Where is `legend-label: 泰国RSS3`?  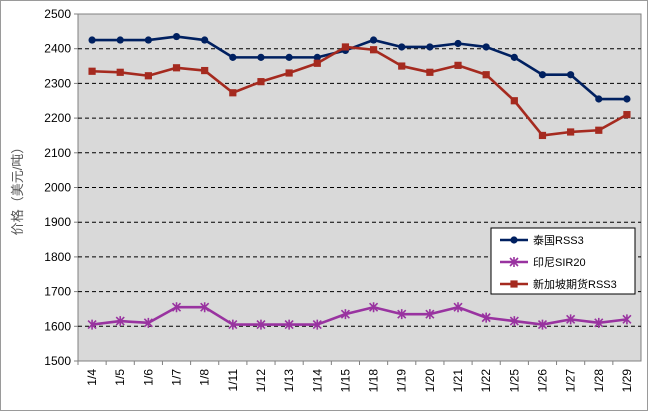 legend-label: 泰国RSS3 is located at coordinates (558, 240).